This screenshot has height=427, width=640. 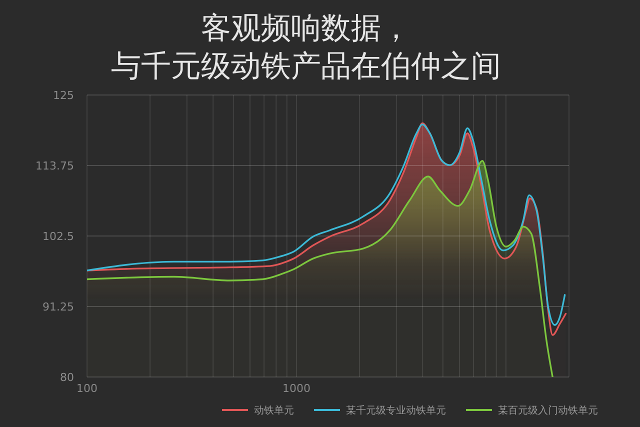 What do you see at coordinates (306, 47) in the screenshot?
I see `chart-title: 客观频响数据，与千元级动铁产品在伯仲之间` at bounding box center [306, 47].